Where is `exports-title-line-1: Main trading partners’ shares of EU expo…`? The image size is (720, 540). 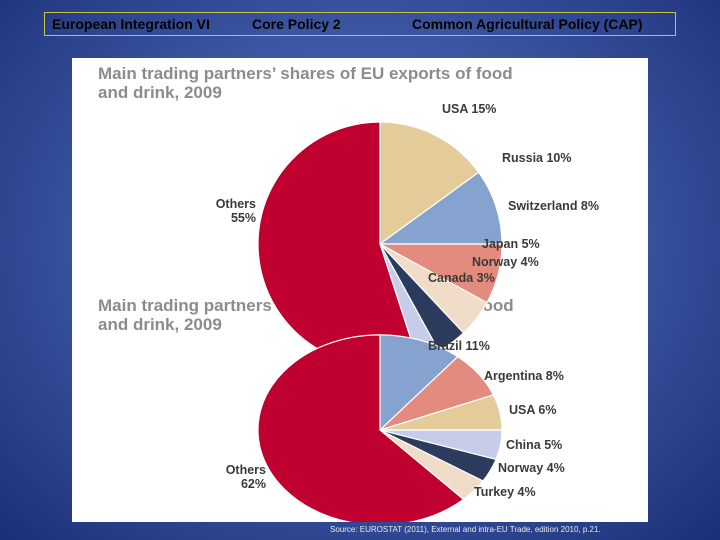 exports-title-line-1: Main trading partners’ shares of EU expo… is located at coordinates (305, 73).